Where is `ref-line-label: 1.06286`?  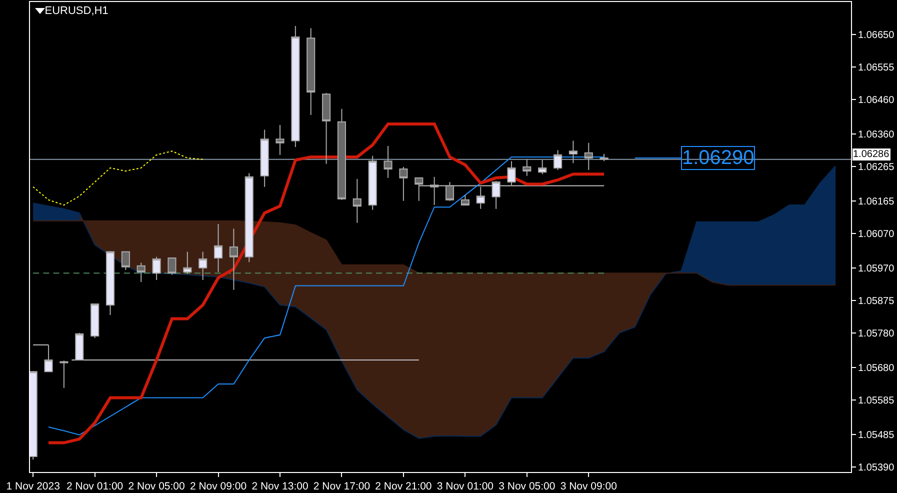 ref-line-label: 1.06286 is located at coordinates (871, 154).